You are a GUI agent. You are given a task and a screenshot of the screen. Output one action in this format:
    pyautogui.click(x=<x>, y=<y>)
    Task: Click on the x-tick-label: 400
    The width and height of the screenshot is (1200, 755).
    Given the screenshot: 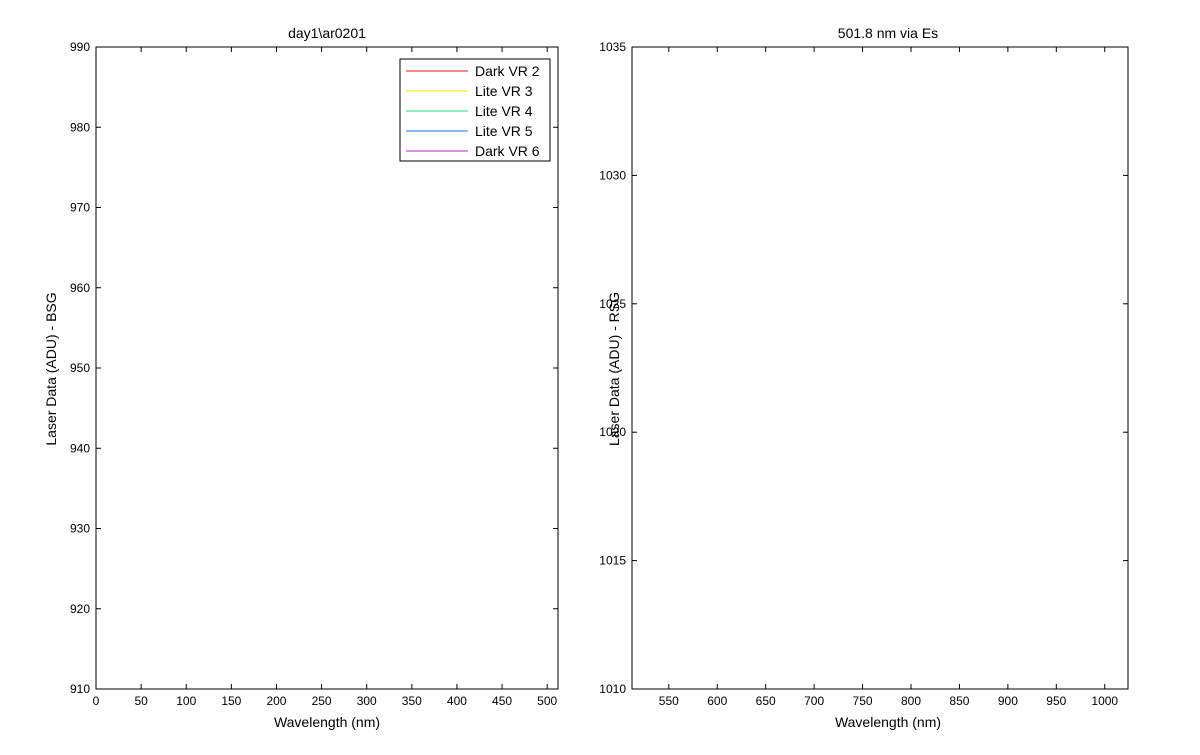 What is the action you would take?
    pyautogui.click(x=457, y=701)
    